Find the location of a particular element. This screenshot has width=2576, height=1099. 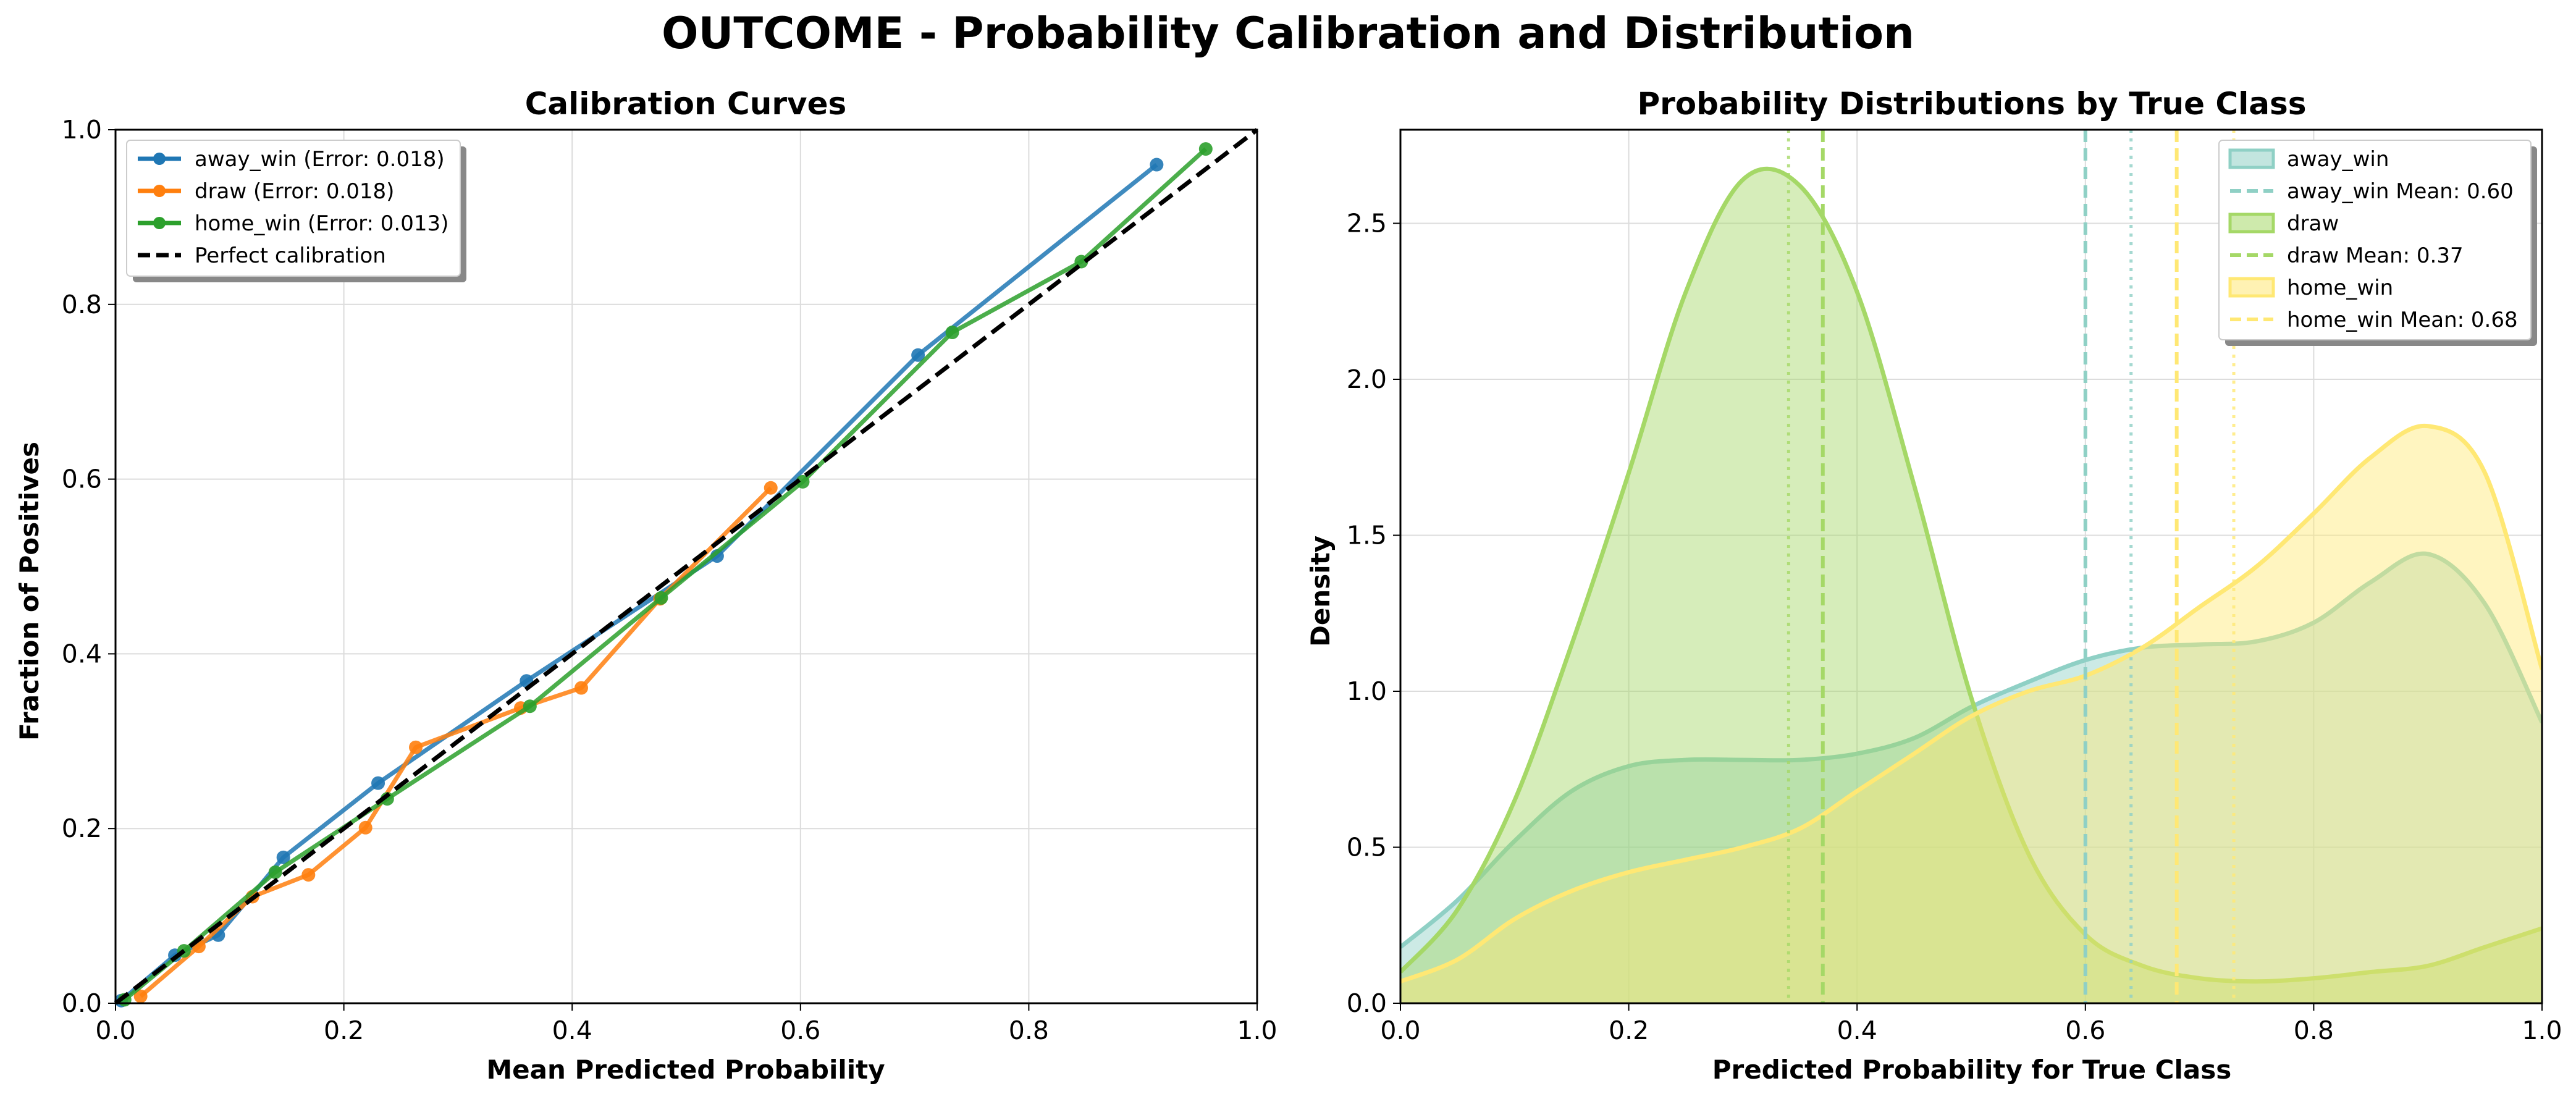

legend-entry-label: draw Mean: 0.37 is located at coordinates (2375, 256).